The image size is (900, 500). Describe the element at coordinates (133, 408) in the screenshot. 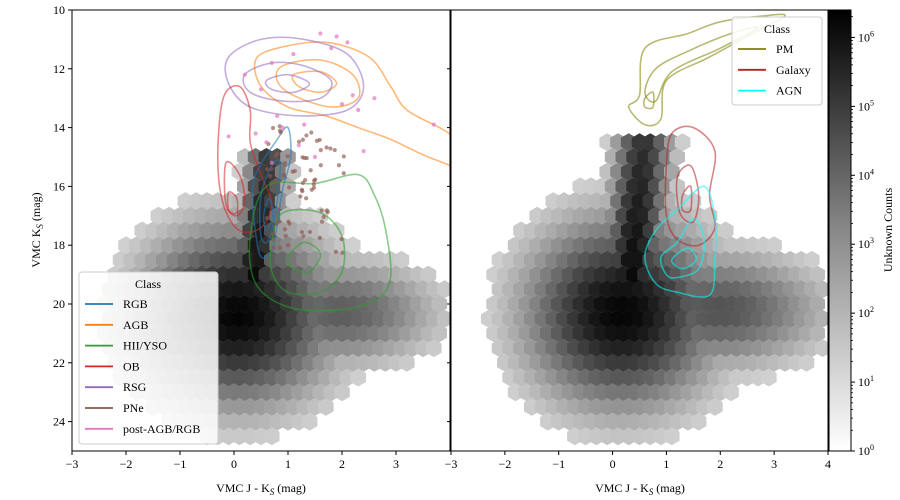

I see `legend-label-pne: PNe` at that location.